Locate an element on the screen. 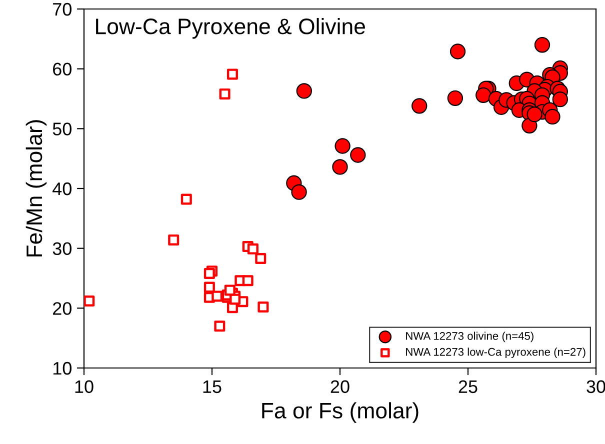 This screenshot has width=605, height=444. y-tick-label: 20 is located at coordinates (62, 308).